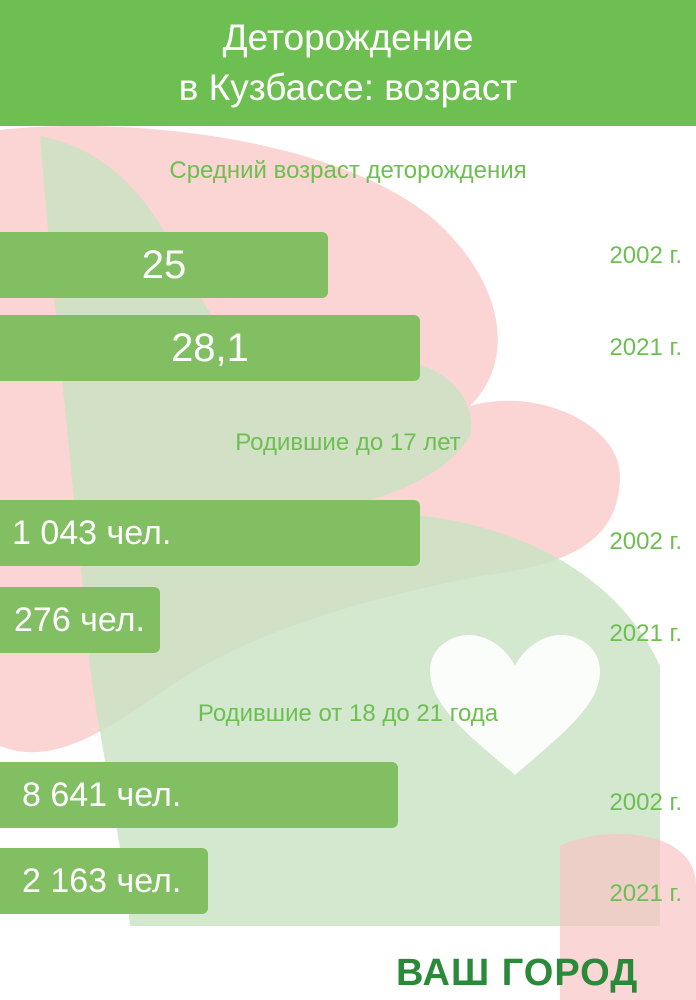  I want to click on bar-average-age-2021: 28,1, so click(210, 348).